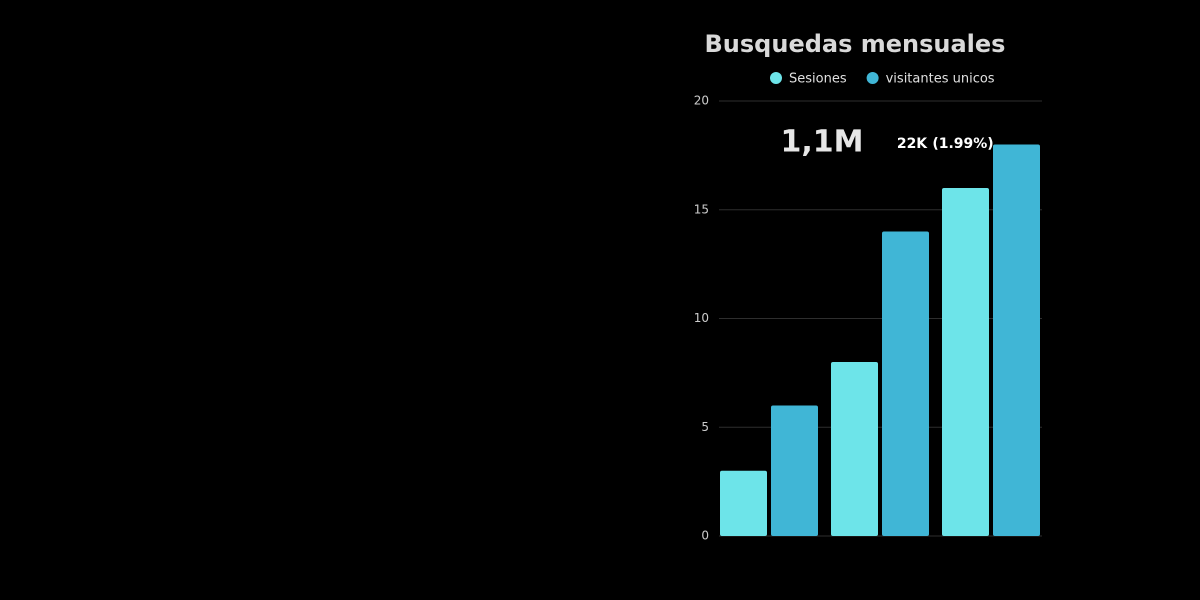  Describe the element at coordinates (912, 144) in the screenshot. I see `annotation: 22K` at that location.